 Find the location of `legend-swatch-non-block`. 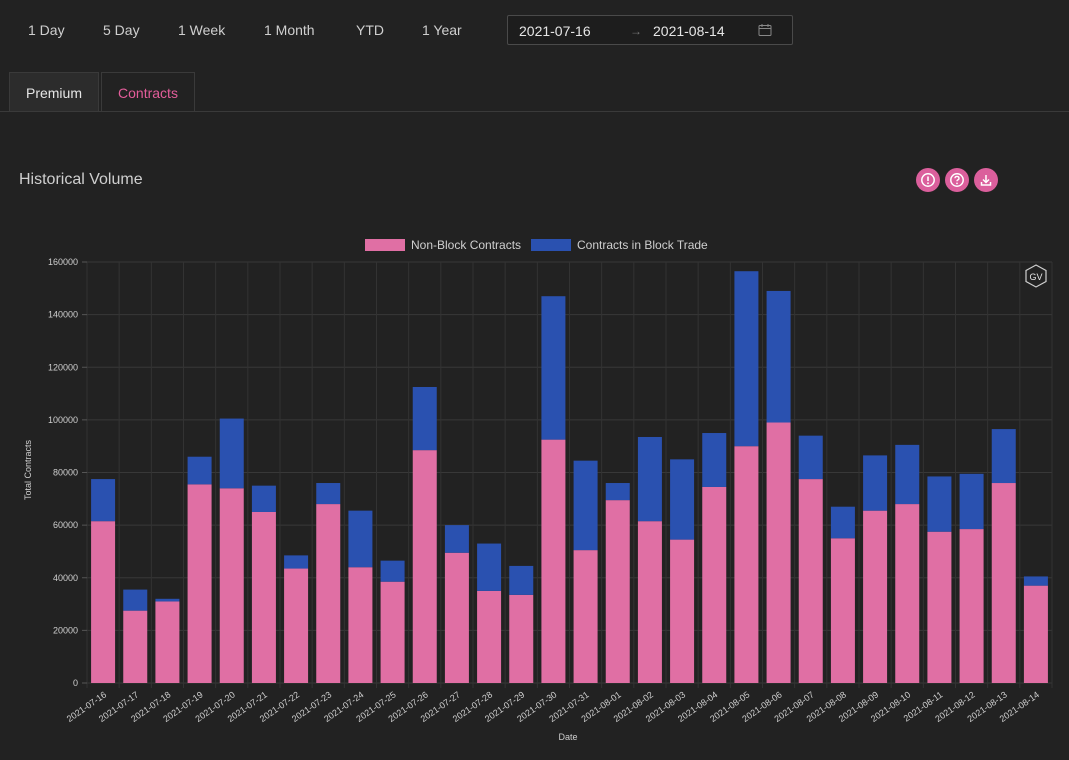

legend-swatch-non-block is located at coordinates (385, 245).